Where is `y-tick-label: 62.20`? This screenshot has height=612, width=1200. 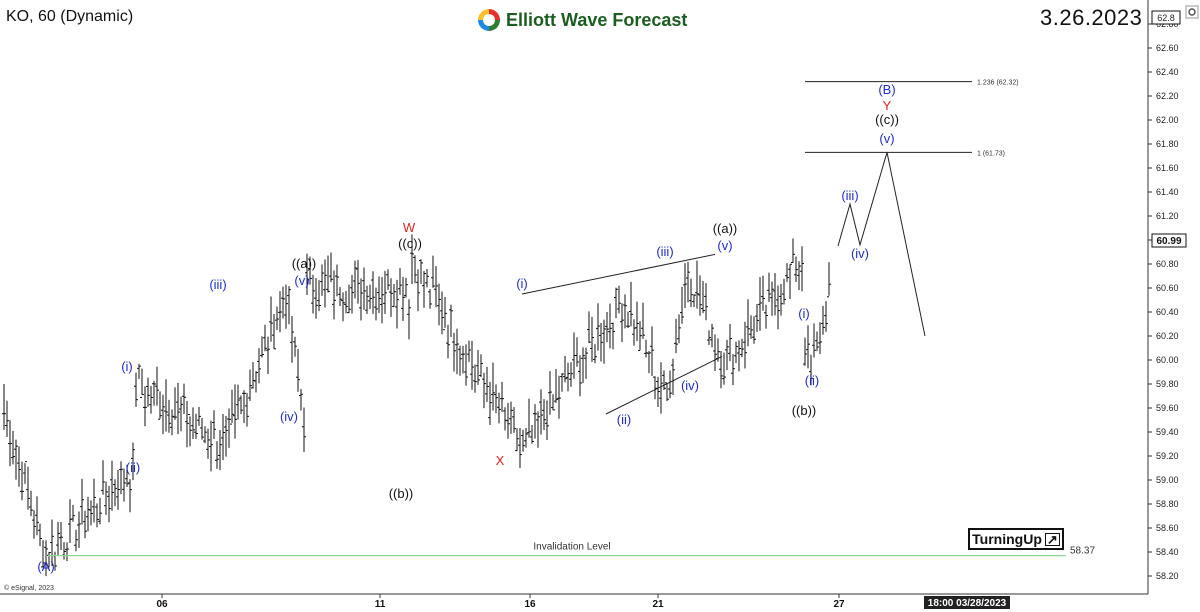
y-tick-label: 62.20 is located at coordinates (1167, 96).